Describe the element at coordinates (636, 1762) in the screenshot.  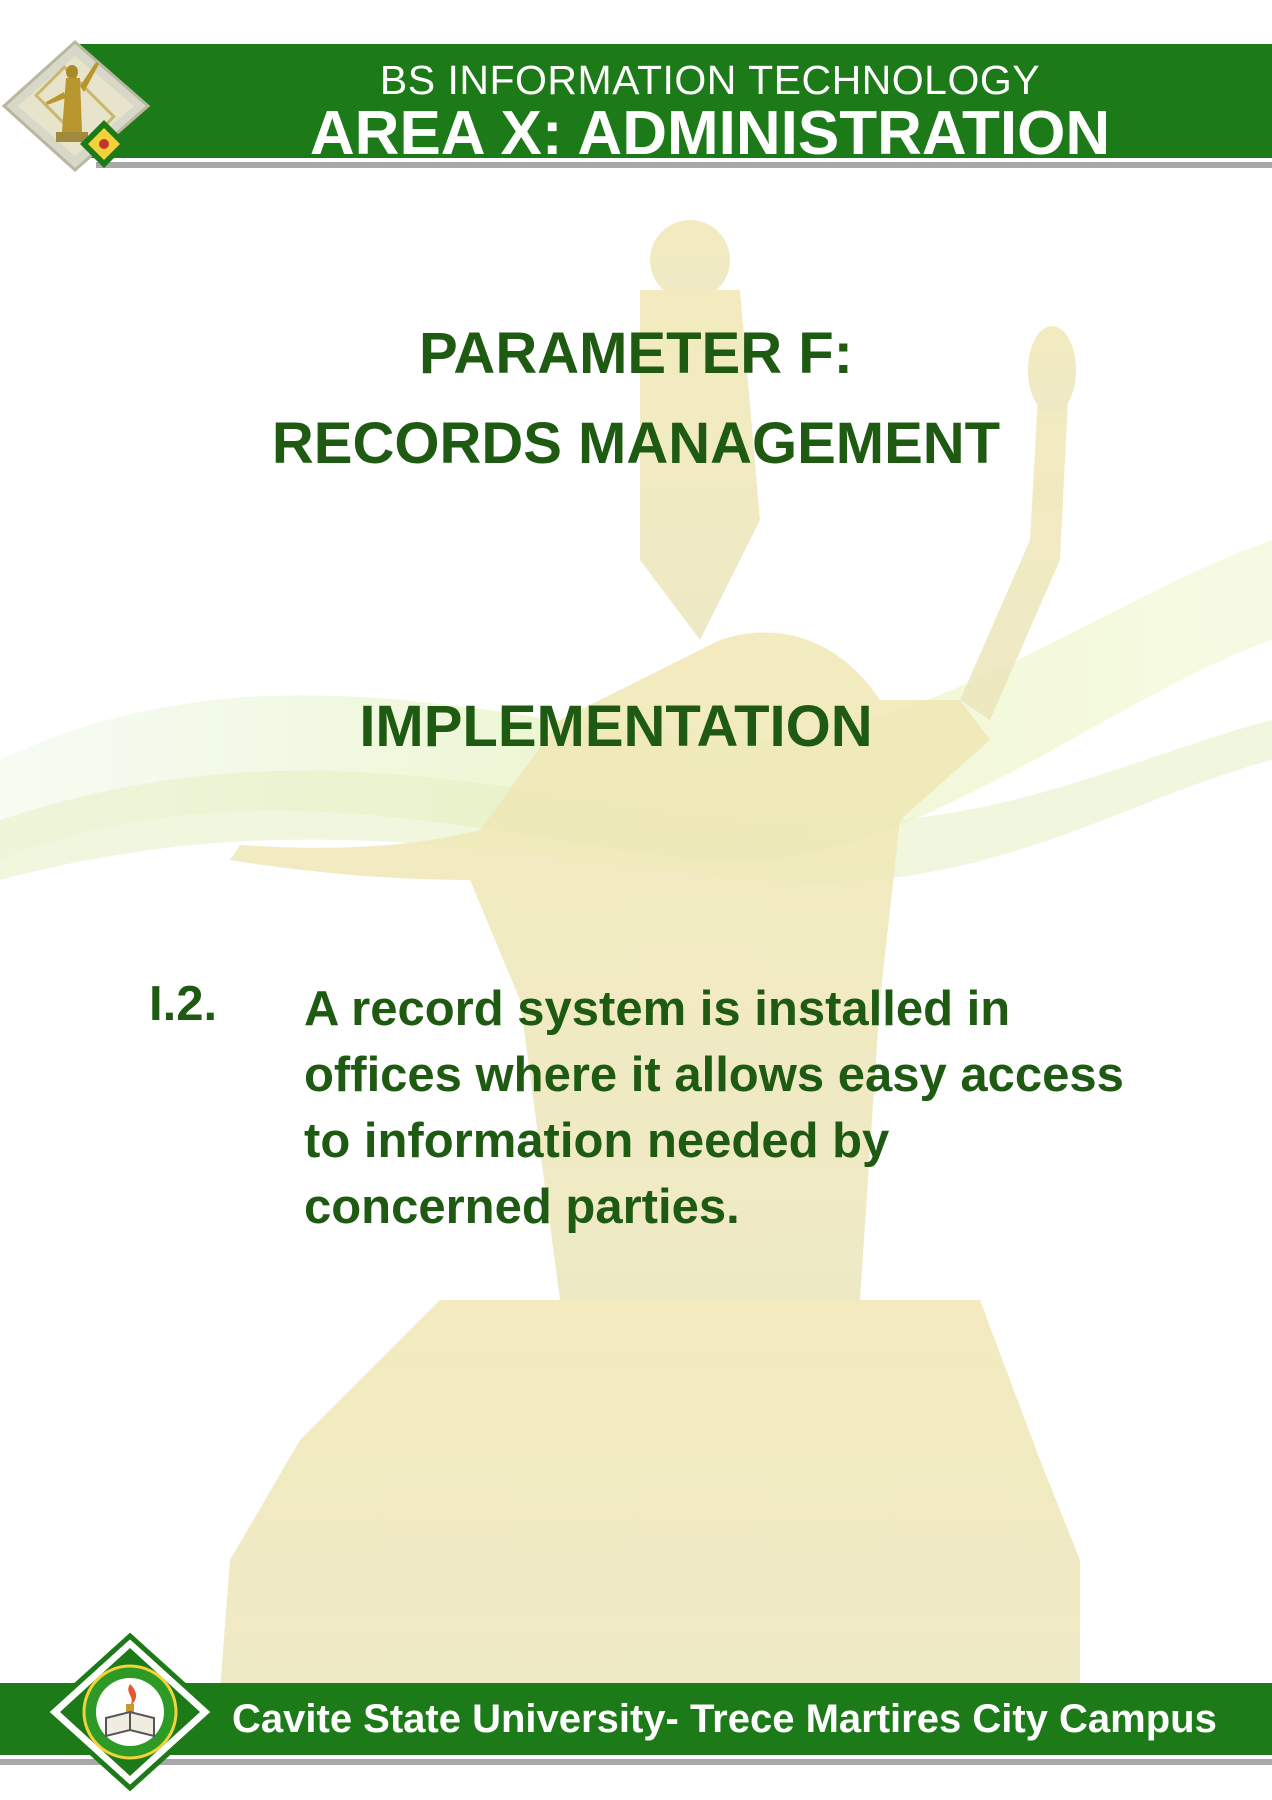
I see `footer-underline` at that location.